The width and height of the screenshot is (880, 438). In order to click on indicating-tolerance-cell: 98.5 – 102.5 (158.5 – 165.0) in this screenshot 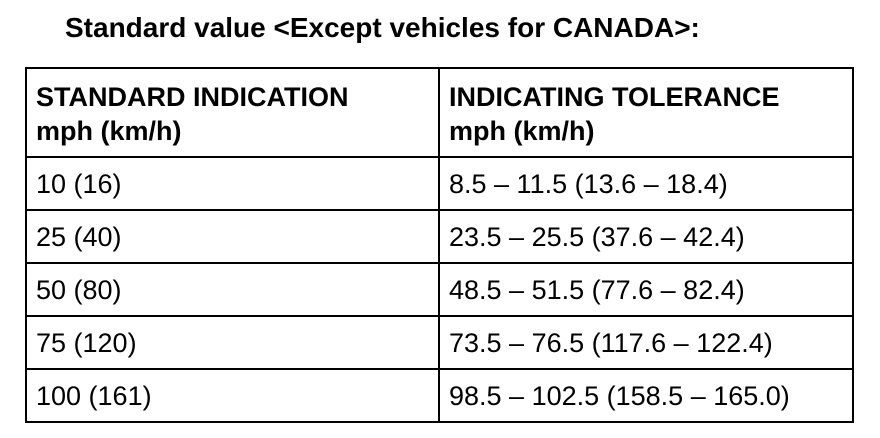, I will do `click(646, 395)`.